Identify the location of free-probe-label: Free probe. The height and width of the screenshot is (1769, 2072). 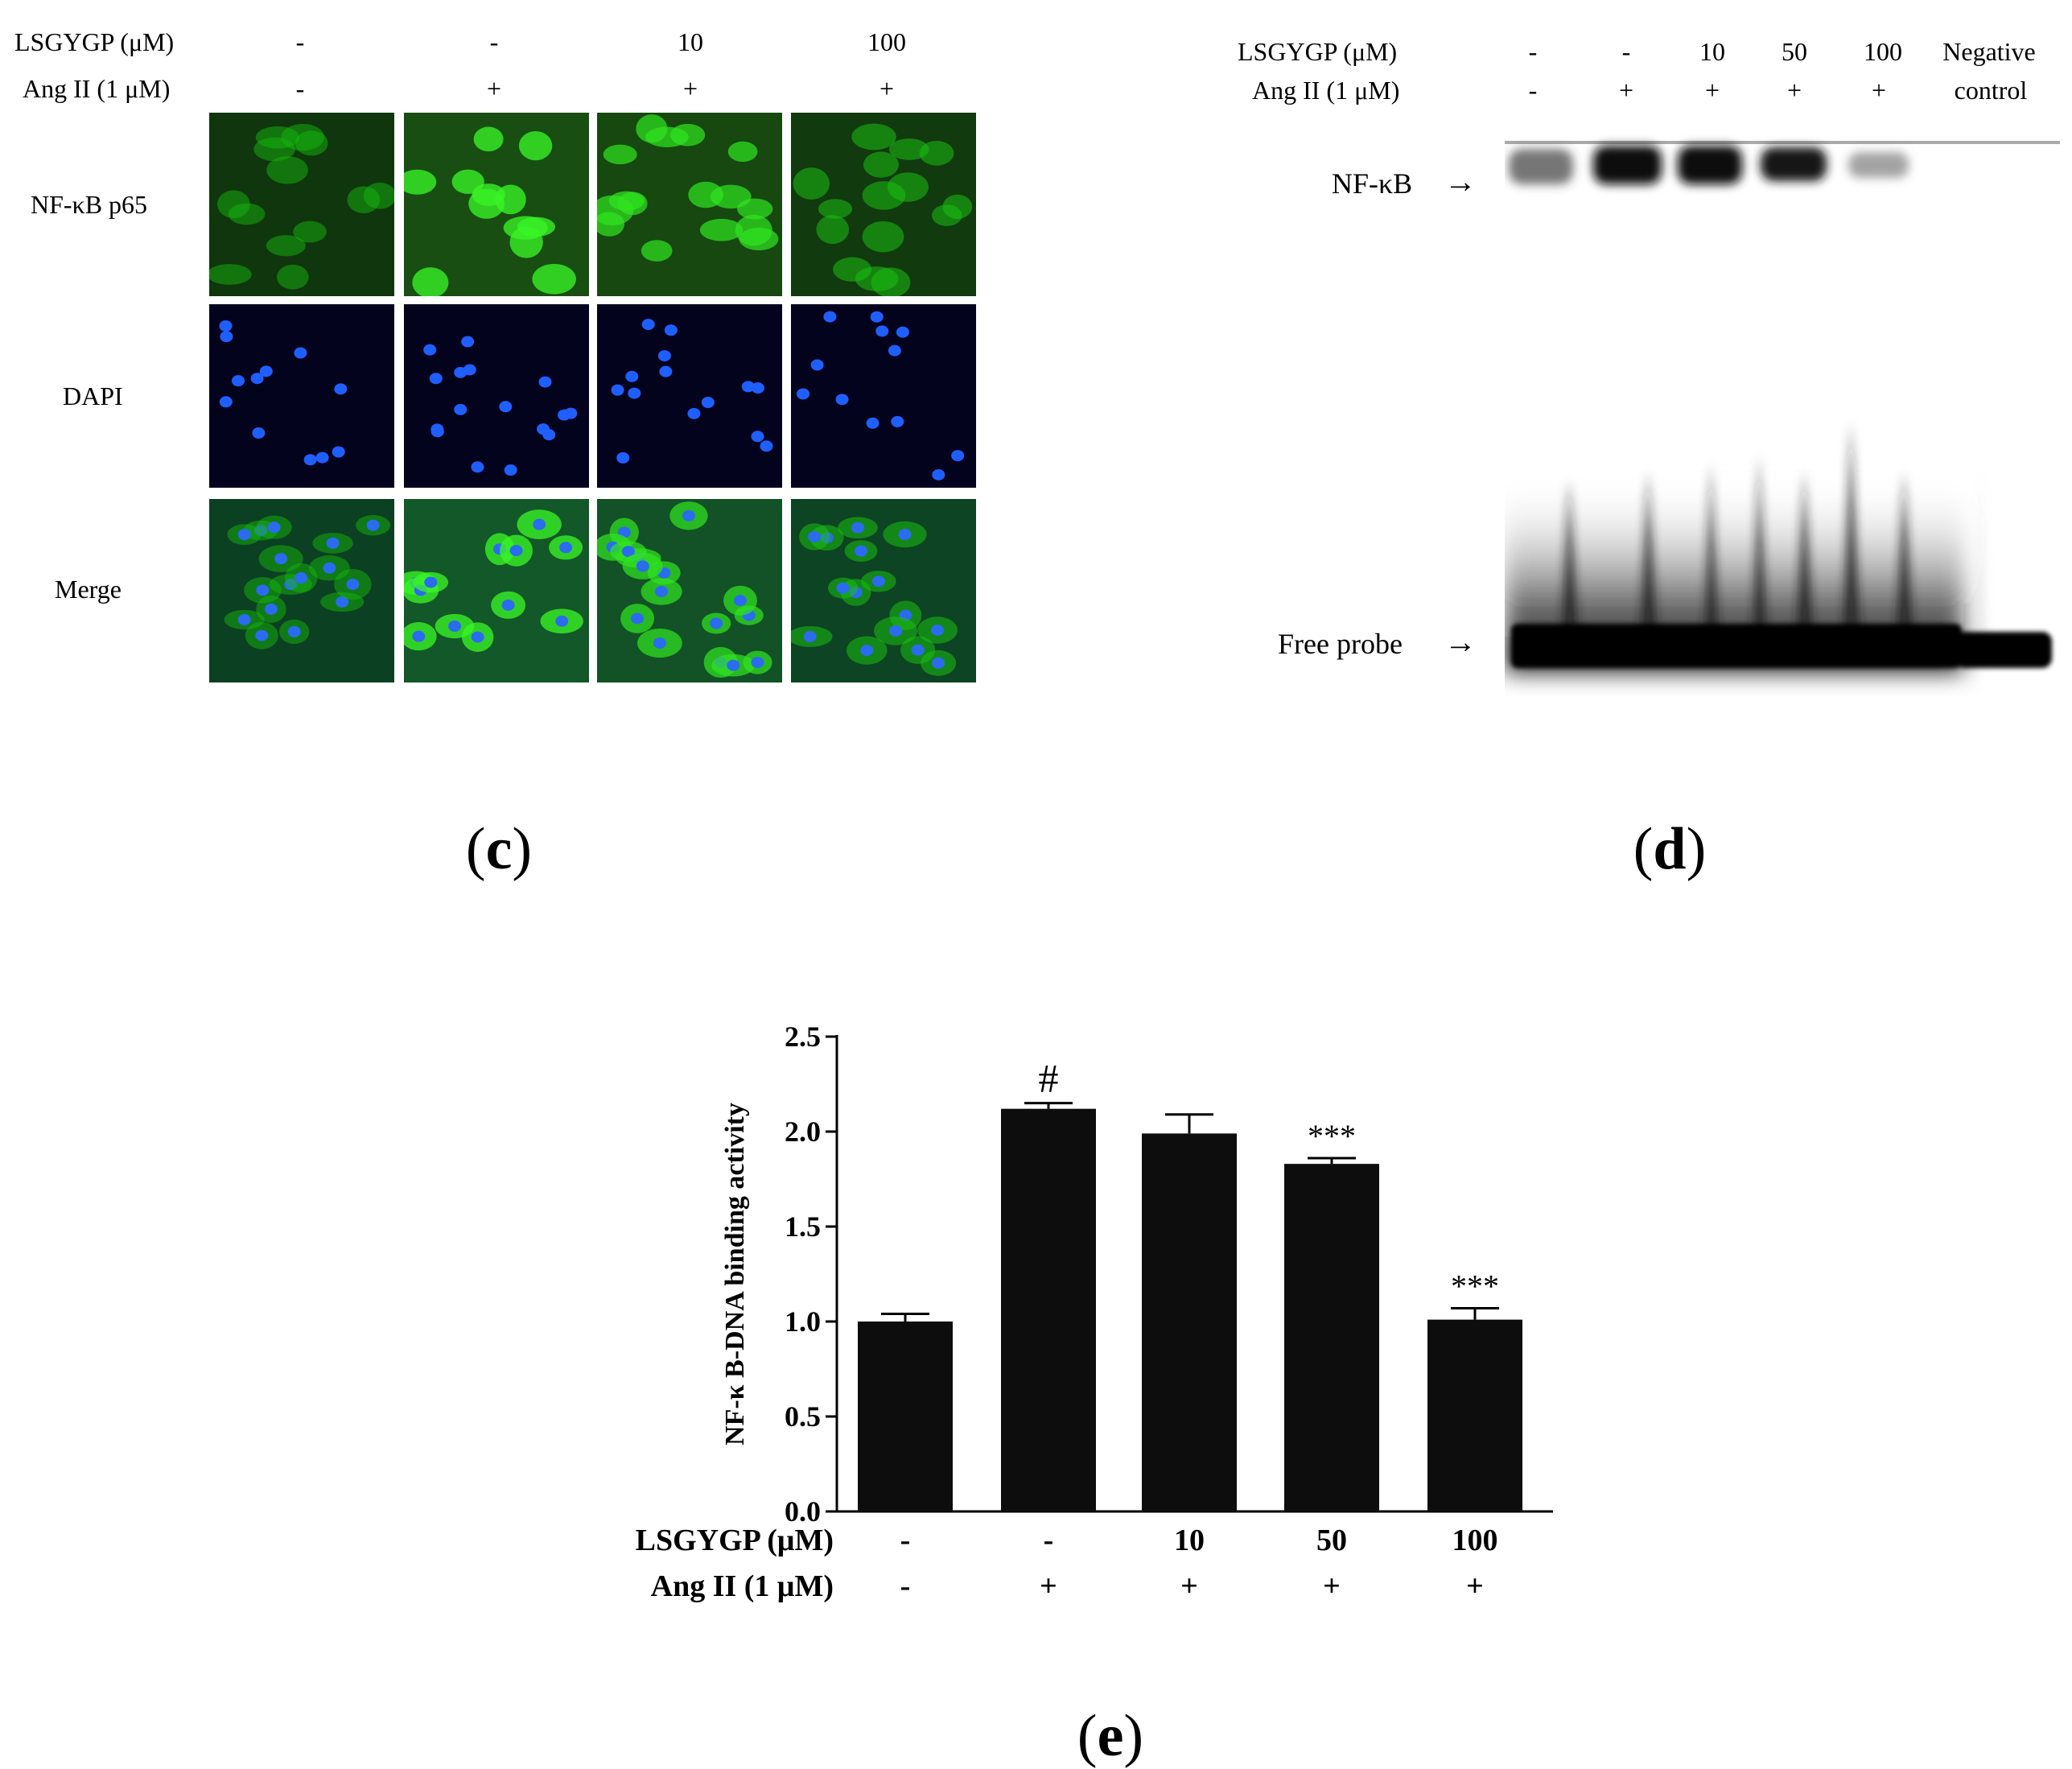
(1340, 644).